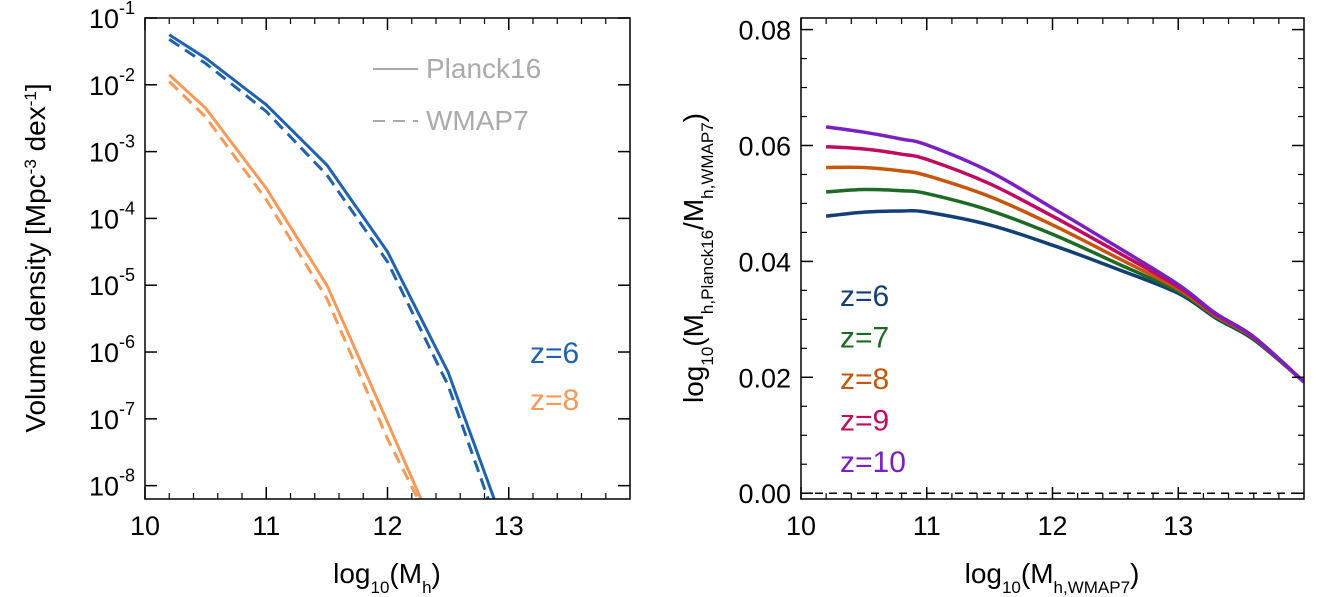 The width and height of the screenshot is (1319, 597). Describe the element at coordinates (873, 462) in the screenshot. I see `redshift-label-z10: z=10` at that location.